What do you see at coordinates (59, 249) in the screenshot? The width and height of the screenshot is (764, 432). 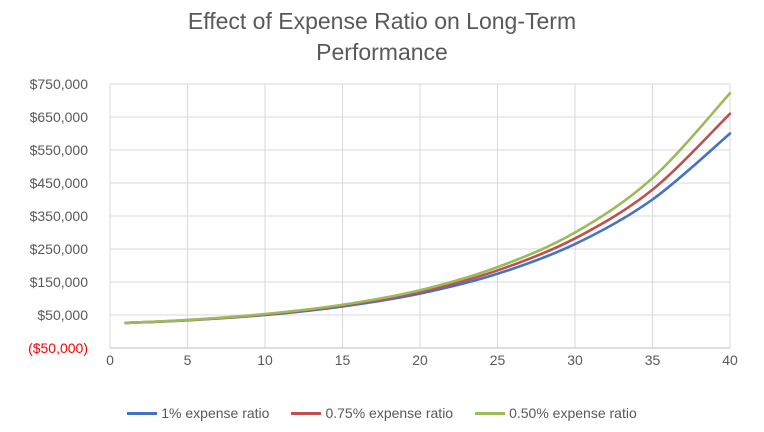 I see `y-tick-label: $250,000` at bounding box center [59, 249].